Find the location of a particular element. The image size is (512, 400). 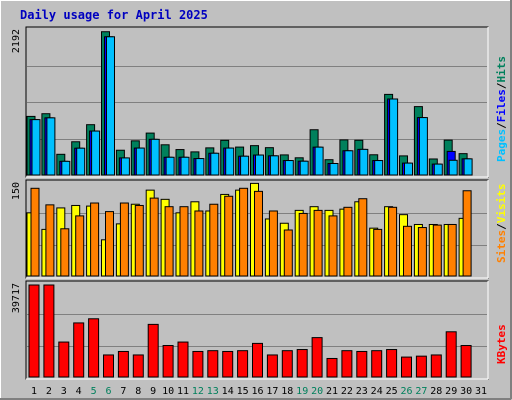

x-label-day: 1 is located at coordinates (34, 391).